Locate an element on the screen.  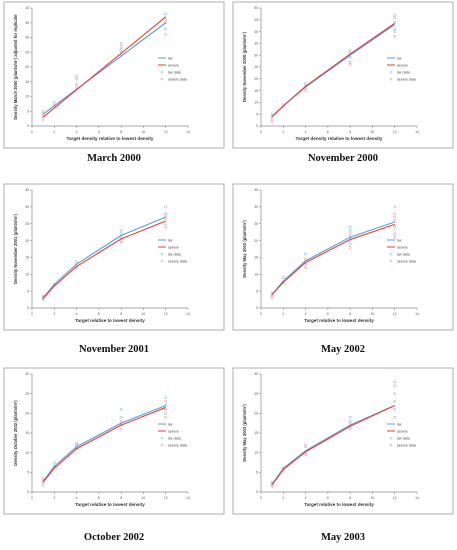
y-axis-title: Density May 2002 (plants/m²) is located at coordinates (244, 249).